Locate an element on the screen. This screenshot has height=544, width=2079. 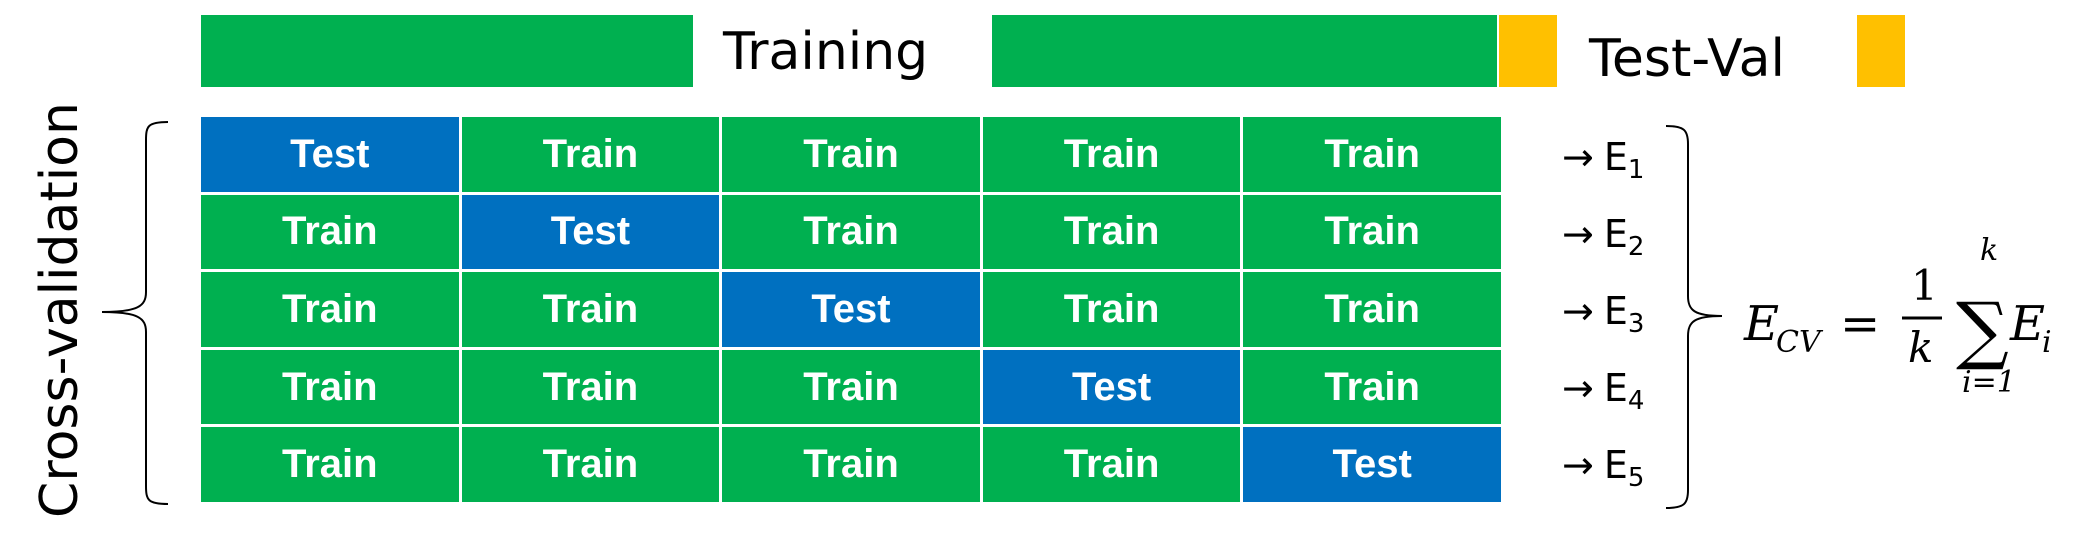
formula-equals: = is located at coordinates (1860, 324).